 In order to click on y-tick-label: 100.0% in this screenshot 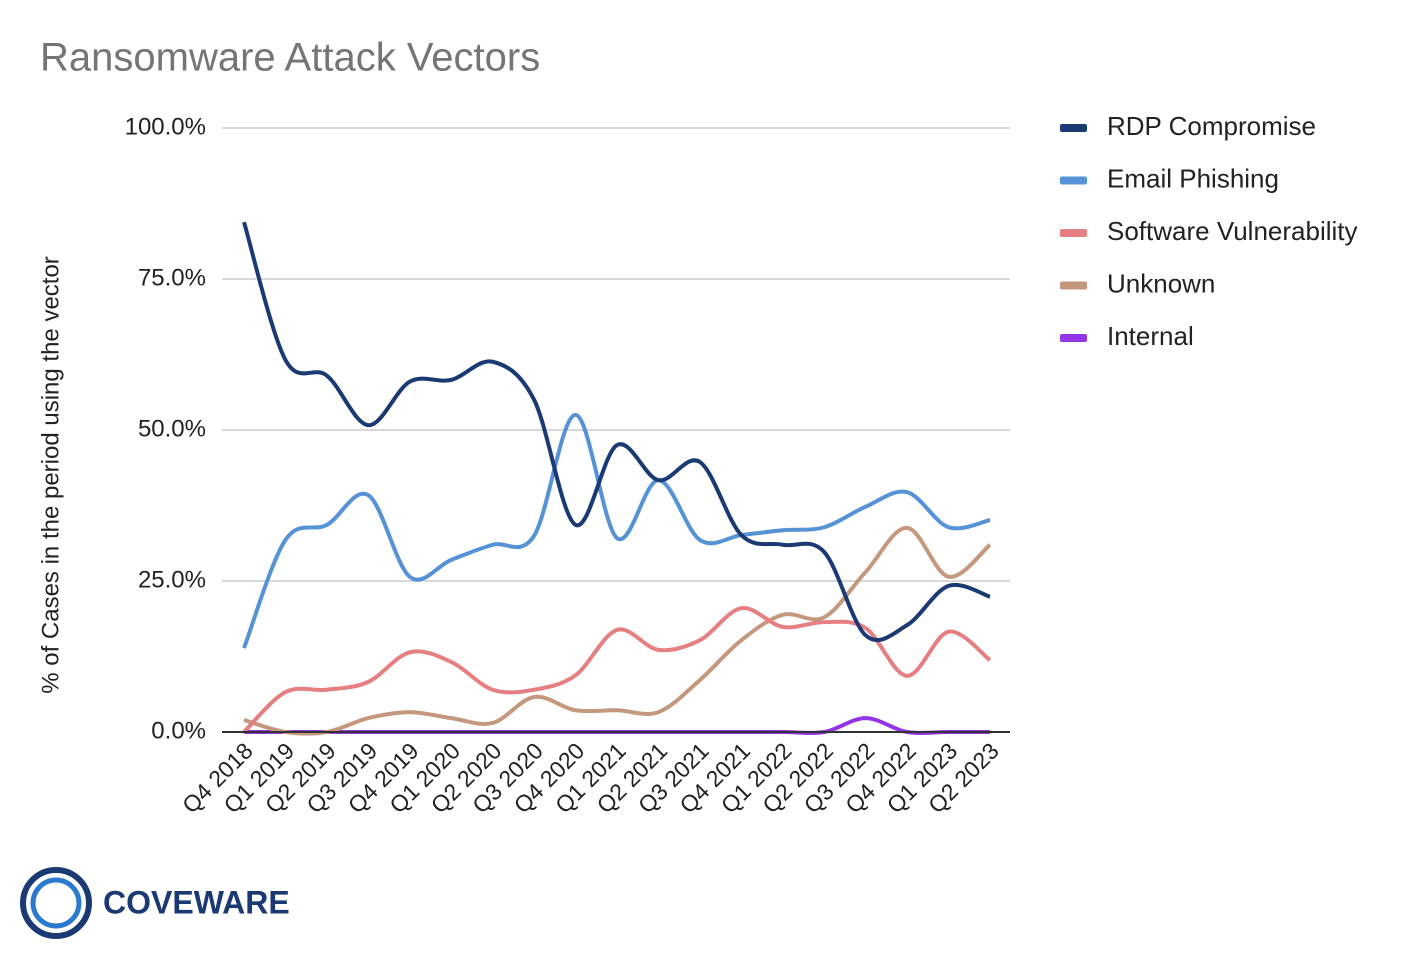, I will do `click(165, 126)`.